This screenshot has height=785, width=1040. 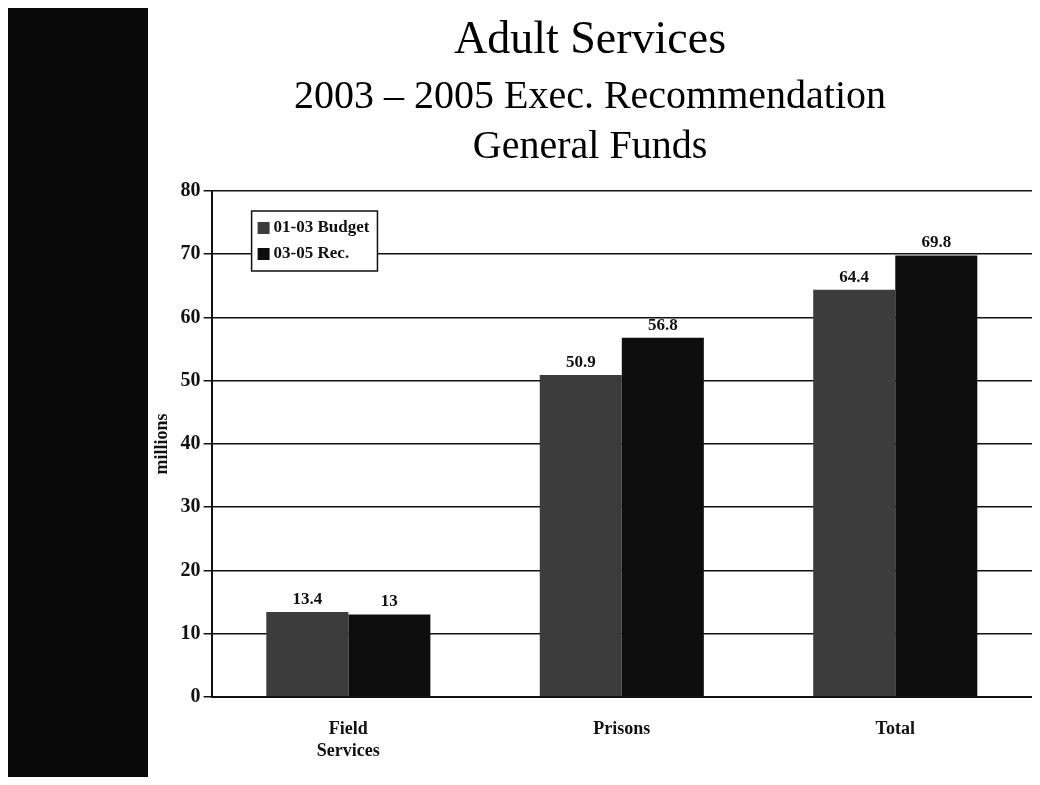 What do you see at coordinates (311, 253) in the screenshot?
I see `legend-label: 03-05 Rec.` at bounding box center [311, 253].